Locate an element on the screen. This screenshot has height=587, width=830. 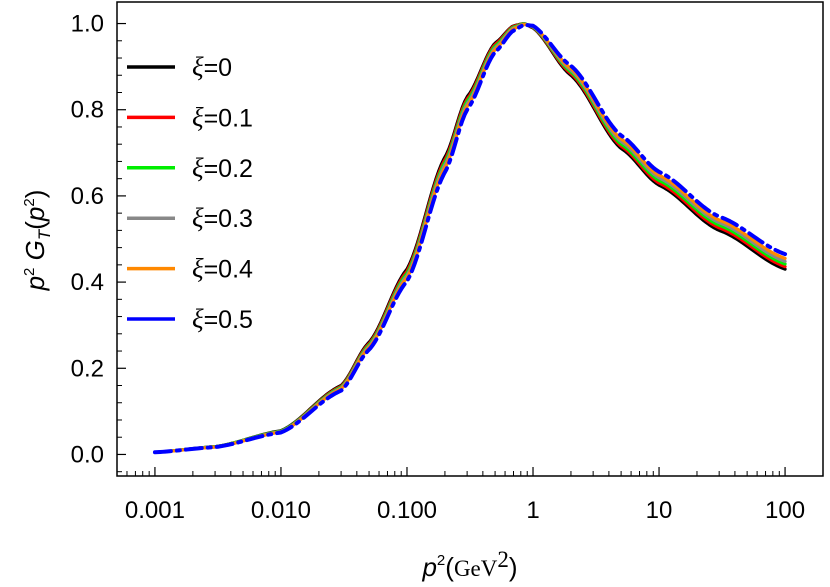
x-axis-title: p2(GeV2) is located at coordinates (469, 564).